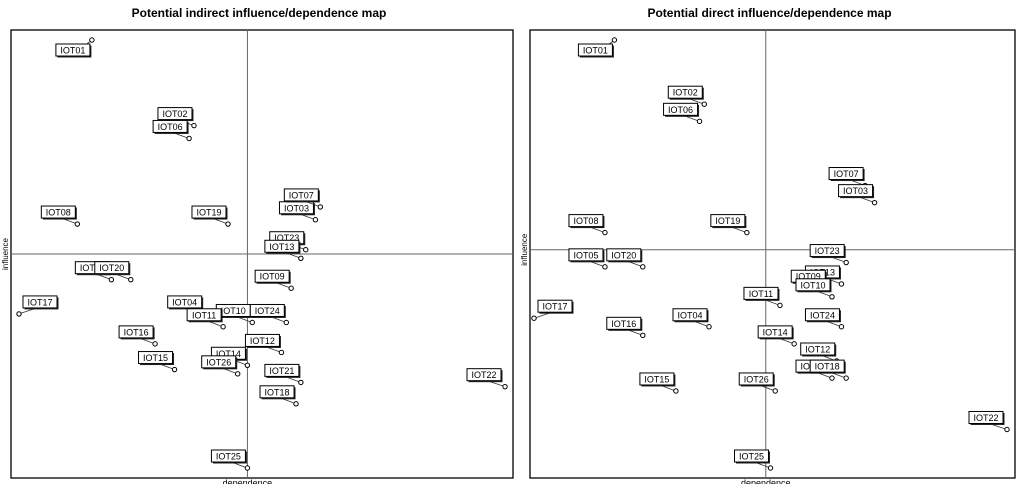 This screenshot has height=487, width=1021. I want to click on point-label: IOT18, so click(277, 392).